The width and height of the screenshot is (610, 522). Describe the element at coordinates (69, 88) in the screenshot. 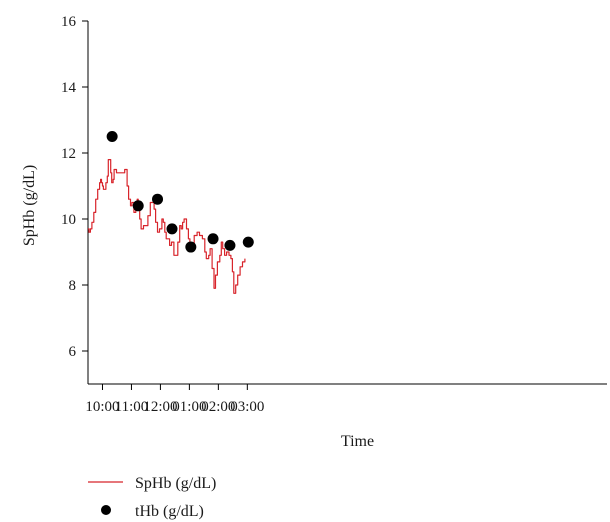

I see `y-tick-label: 14` at that location.